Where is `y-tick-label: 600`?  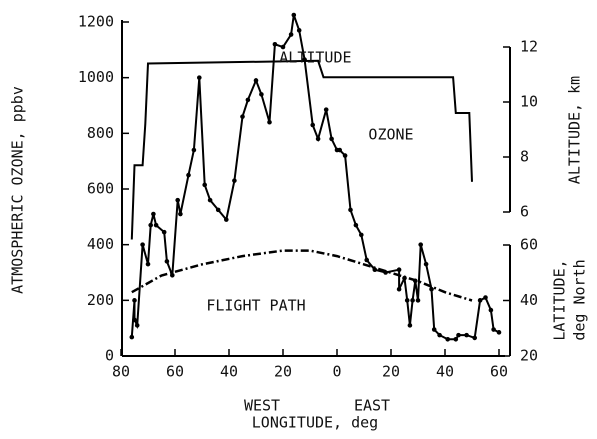
y-tick-label: 600 is located at coordinates (100, 189).